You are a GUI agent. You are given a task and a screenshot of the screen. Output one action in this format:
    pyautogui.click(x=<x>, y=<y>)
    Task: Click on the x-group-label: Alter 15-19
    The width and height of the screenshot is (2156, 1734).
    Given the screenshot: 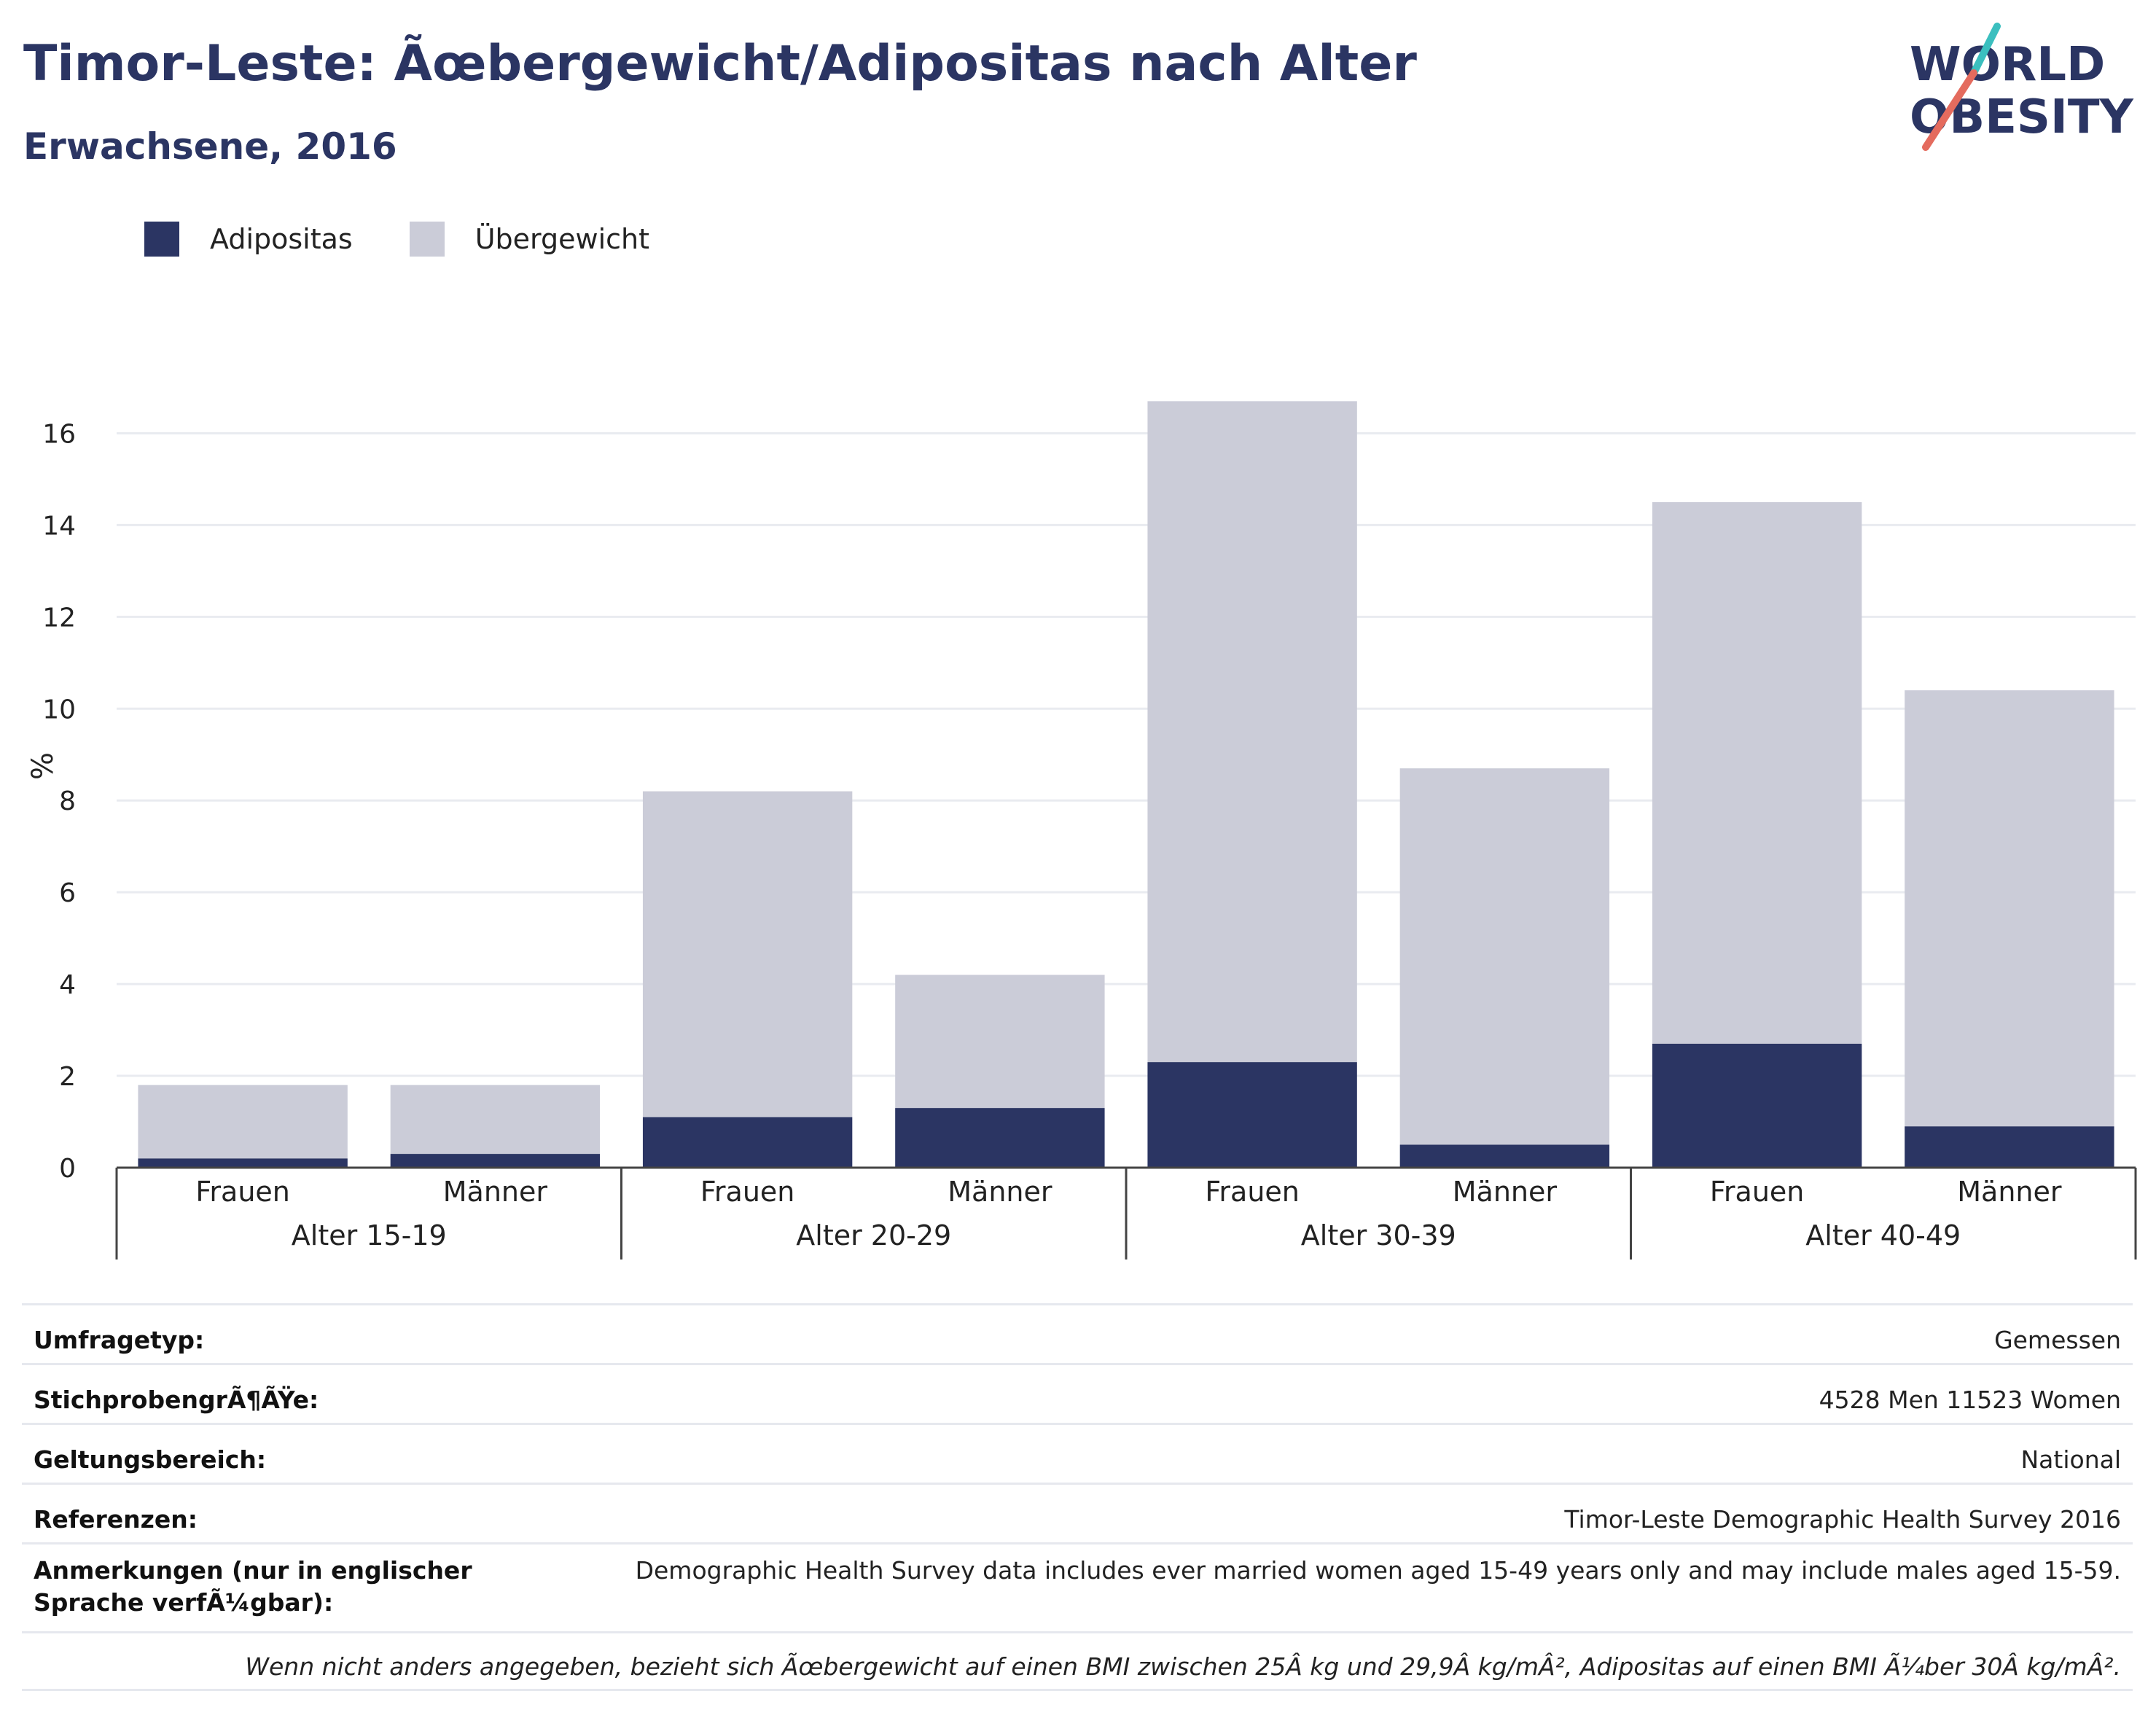 What is the action you would take?
    pyautogui.click(x=370, y=1235)
    